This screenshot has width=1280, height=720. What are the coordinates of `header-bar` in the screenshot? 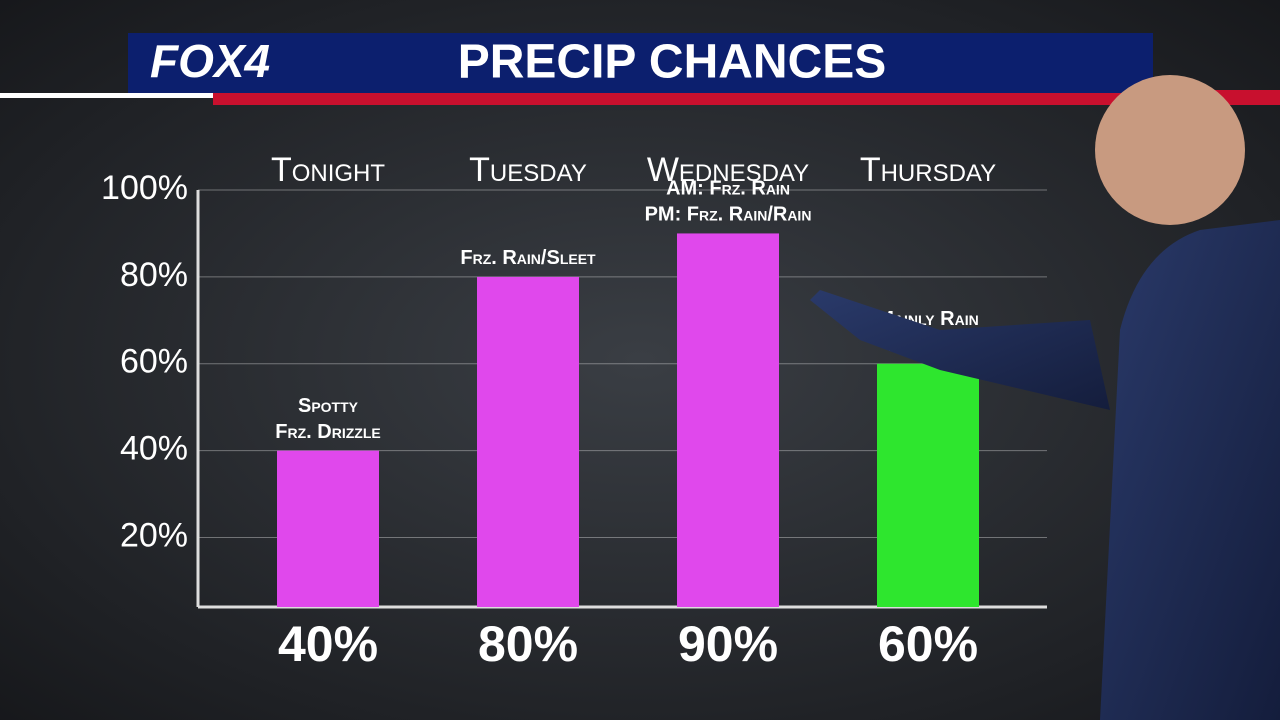 It's located at (640, 63).